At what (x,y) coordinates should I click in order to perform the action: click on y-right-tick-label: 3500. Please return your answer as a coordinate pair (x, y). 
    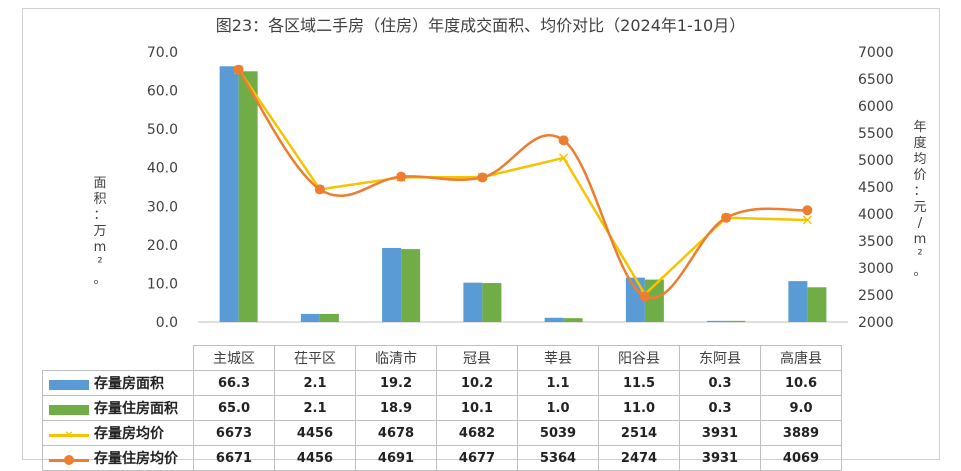
    Looking at the image, I should click on (876, 242).